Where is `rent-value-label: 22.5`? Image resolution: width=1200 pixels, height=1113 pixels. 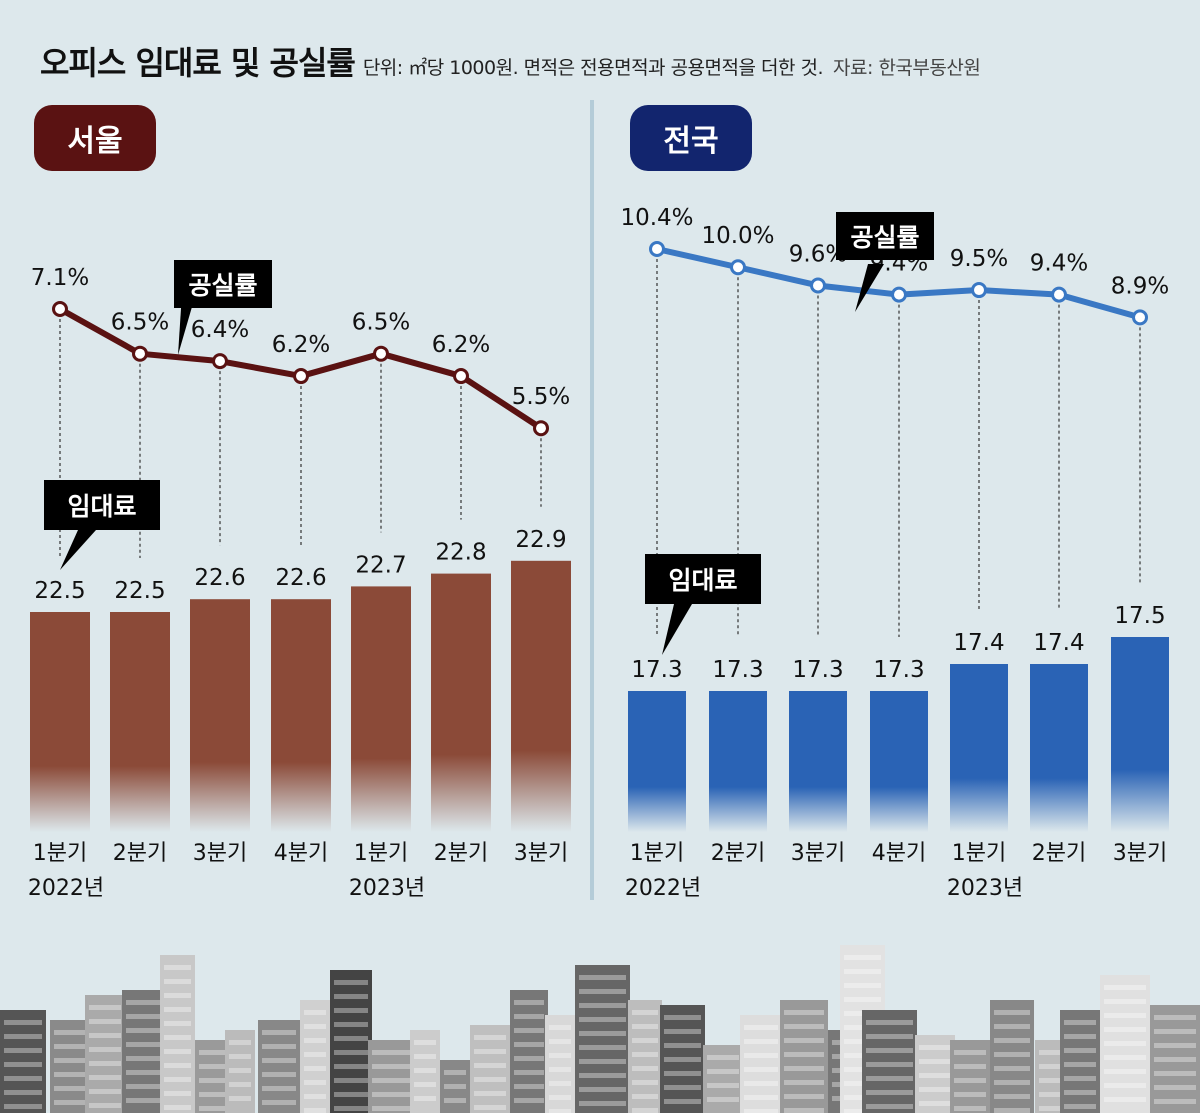 rent-value-label: 22.5 is located at coordinates (59, 591).